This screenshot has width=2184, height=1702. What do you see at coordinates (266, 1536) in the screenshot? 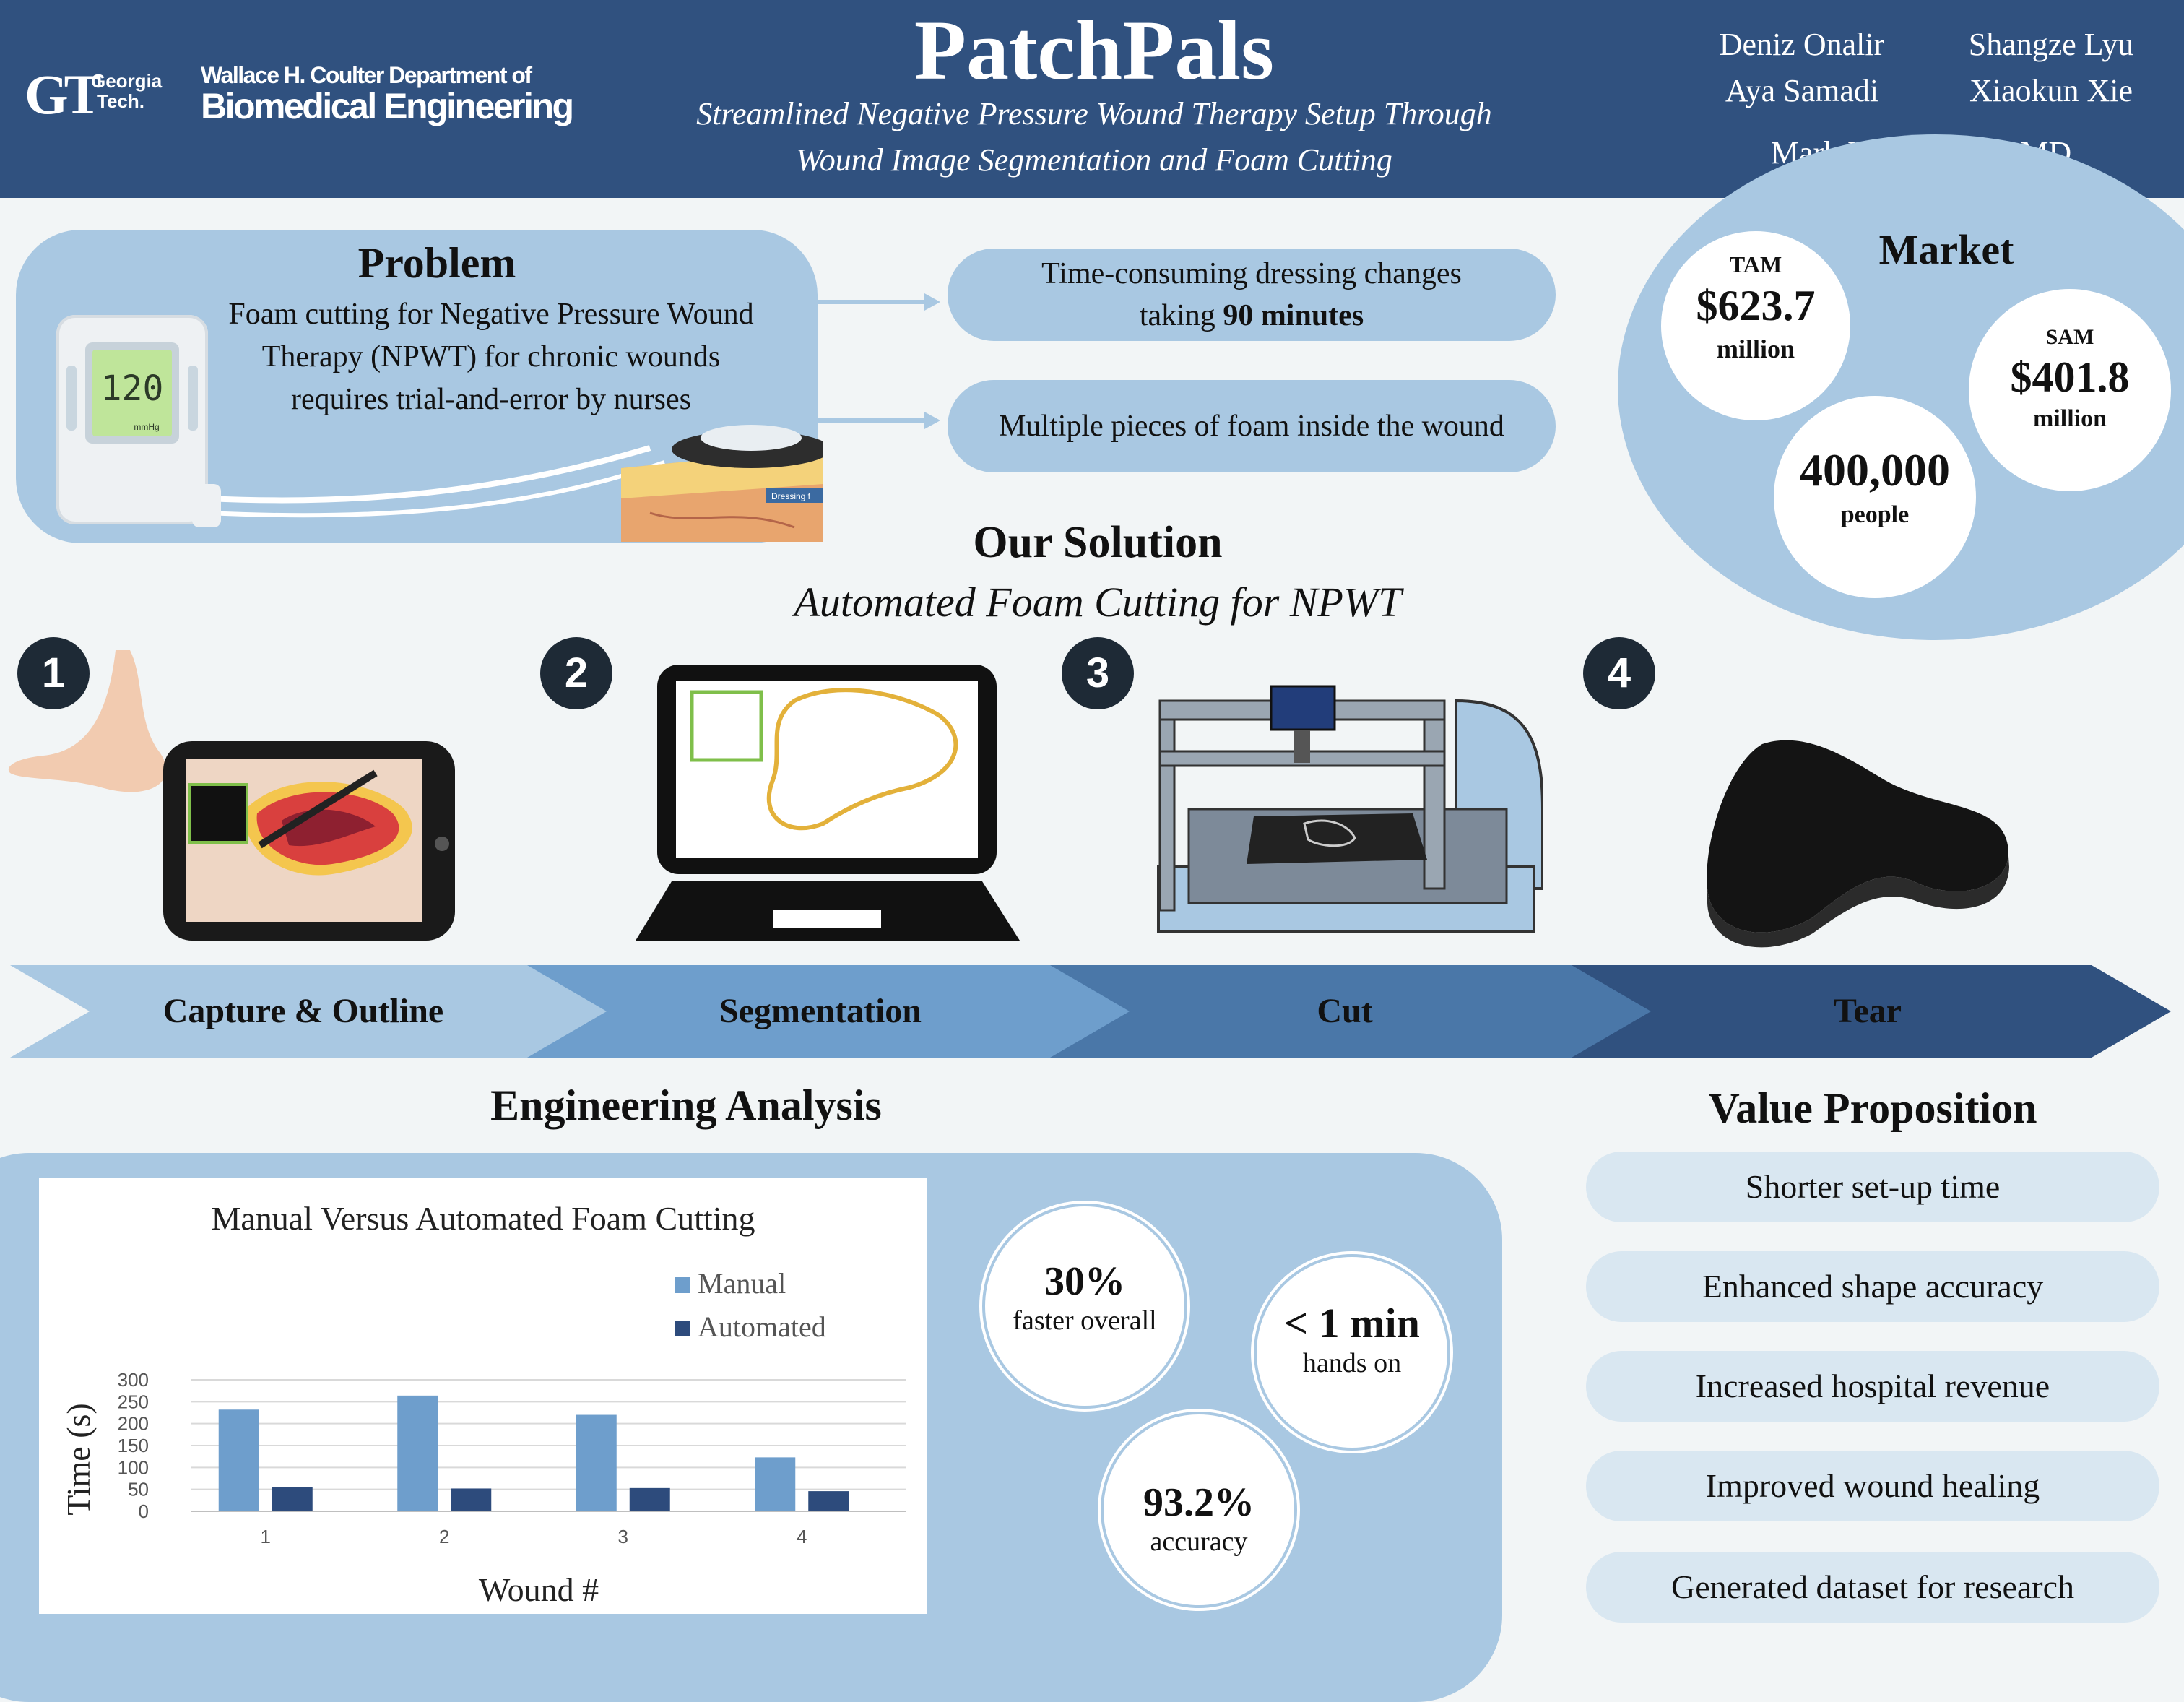
I see `x-tick-label: 1` at bounding box center [266, 1536].